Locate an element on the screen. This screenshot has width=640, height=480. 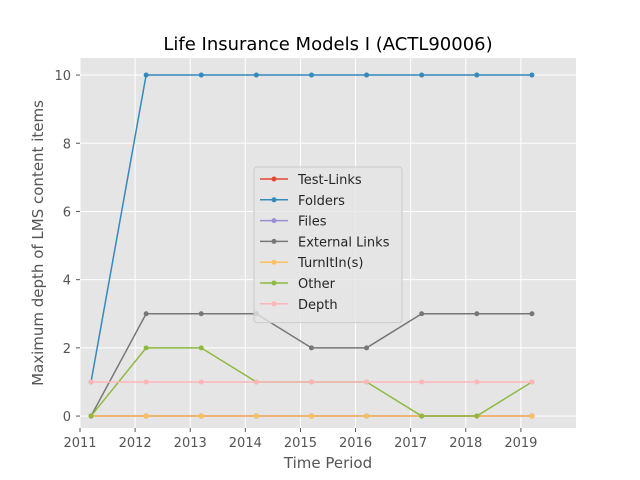
x-tick-label: 2013 is located at coordinates (190, 443).